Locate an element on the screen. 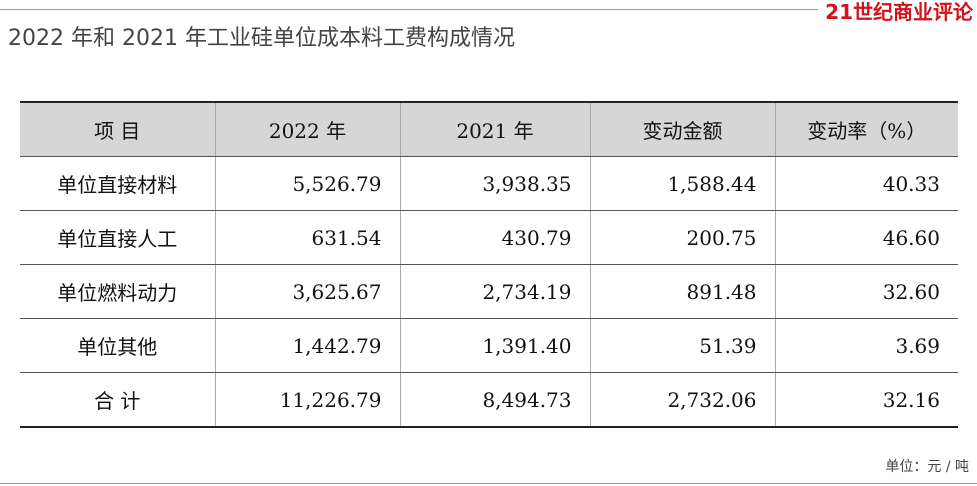 The width and height of the screenshot is (977, 486). cell: 1,391.40 is located at coordinates (494, 345).